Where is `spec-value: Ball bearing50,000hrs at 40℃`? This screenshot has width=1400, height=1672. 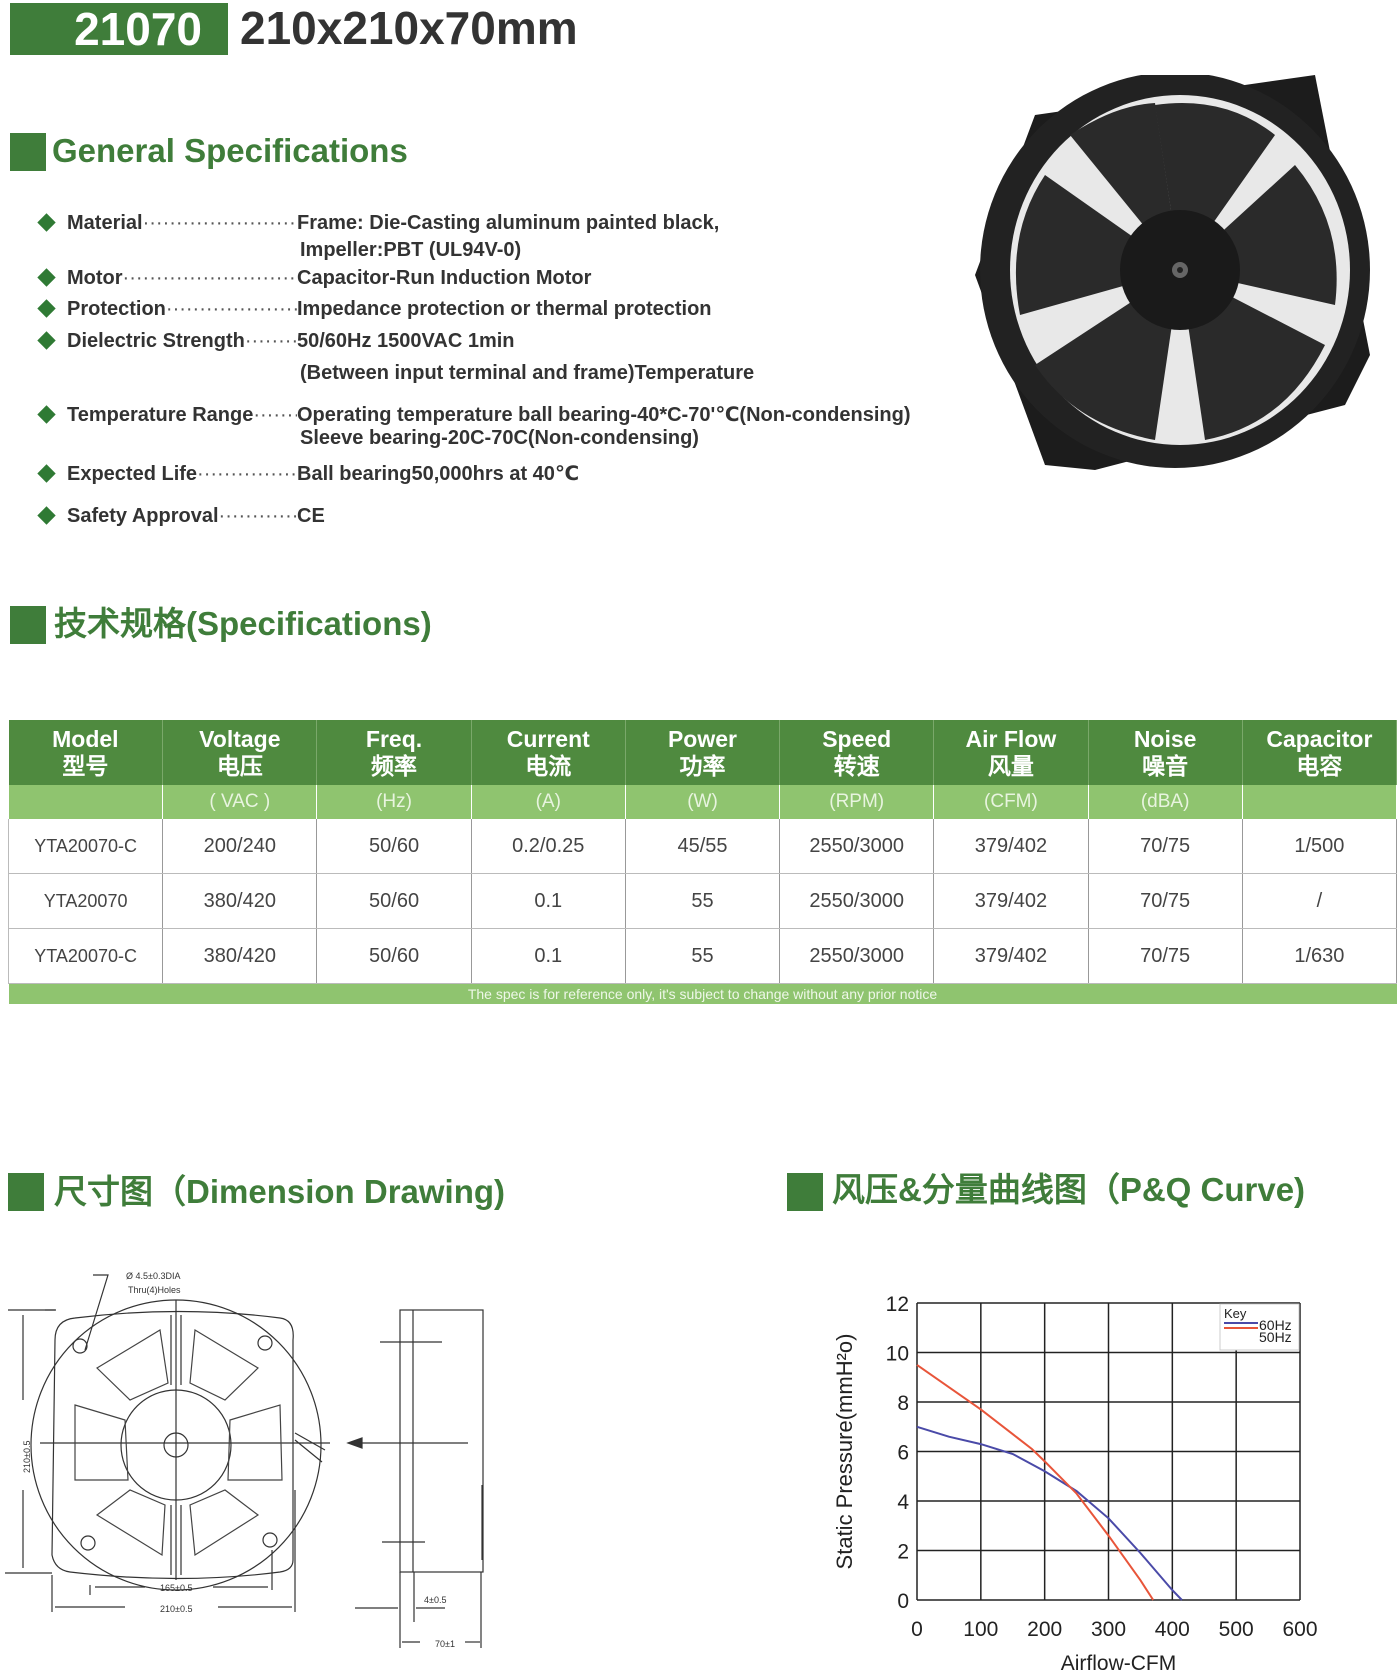 spec-value: Ball bearing50,000hrs at 40℃ is located at coordinates (438, 473).